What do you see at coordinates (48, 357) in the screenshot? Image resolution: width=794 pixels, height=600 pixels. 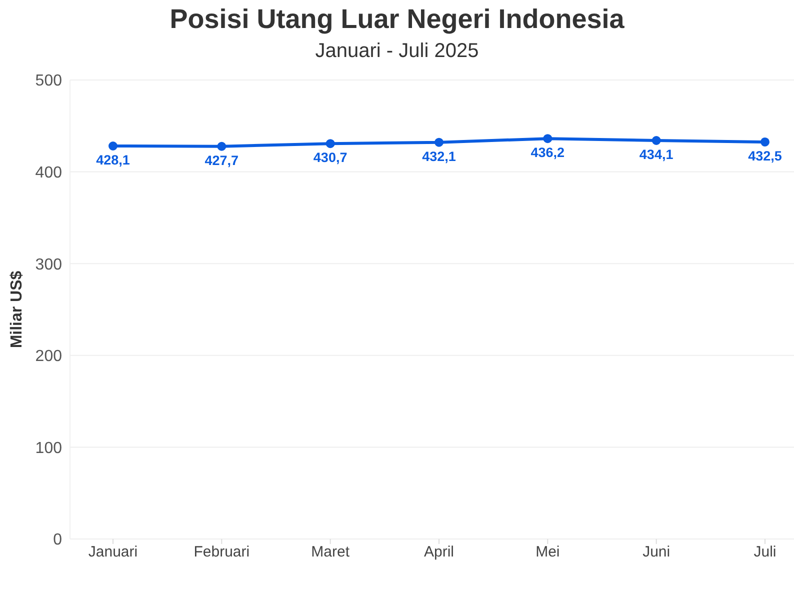 I see `y-tick-label: 200` at bounding box center [48, 357].